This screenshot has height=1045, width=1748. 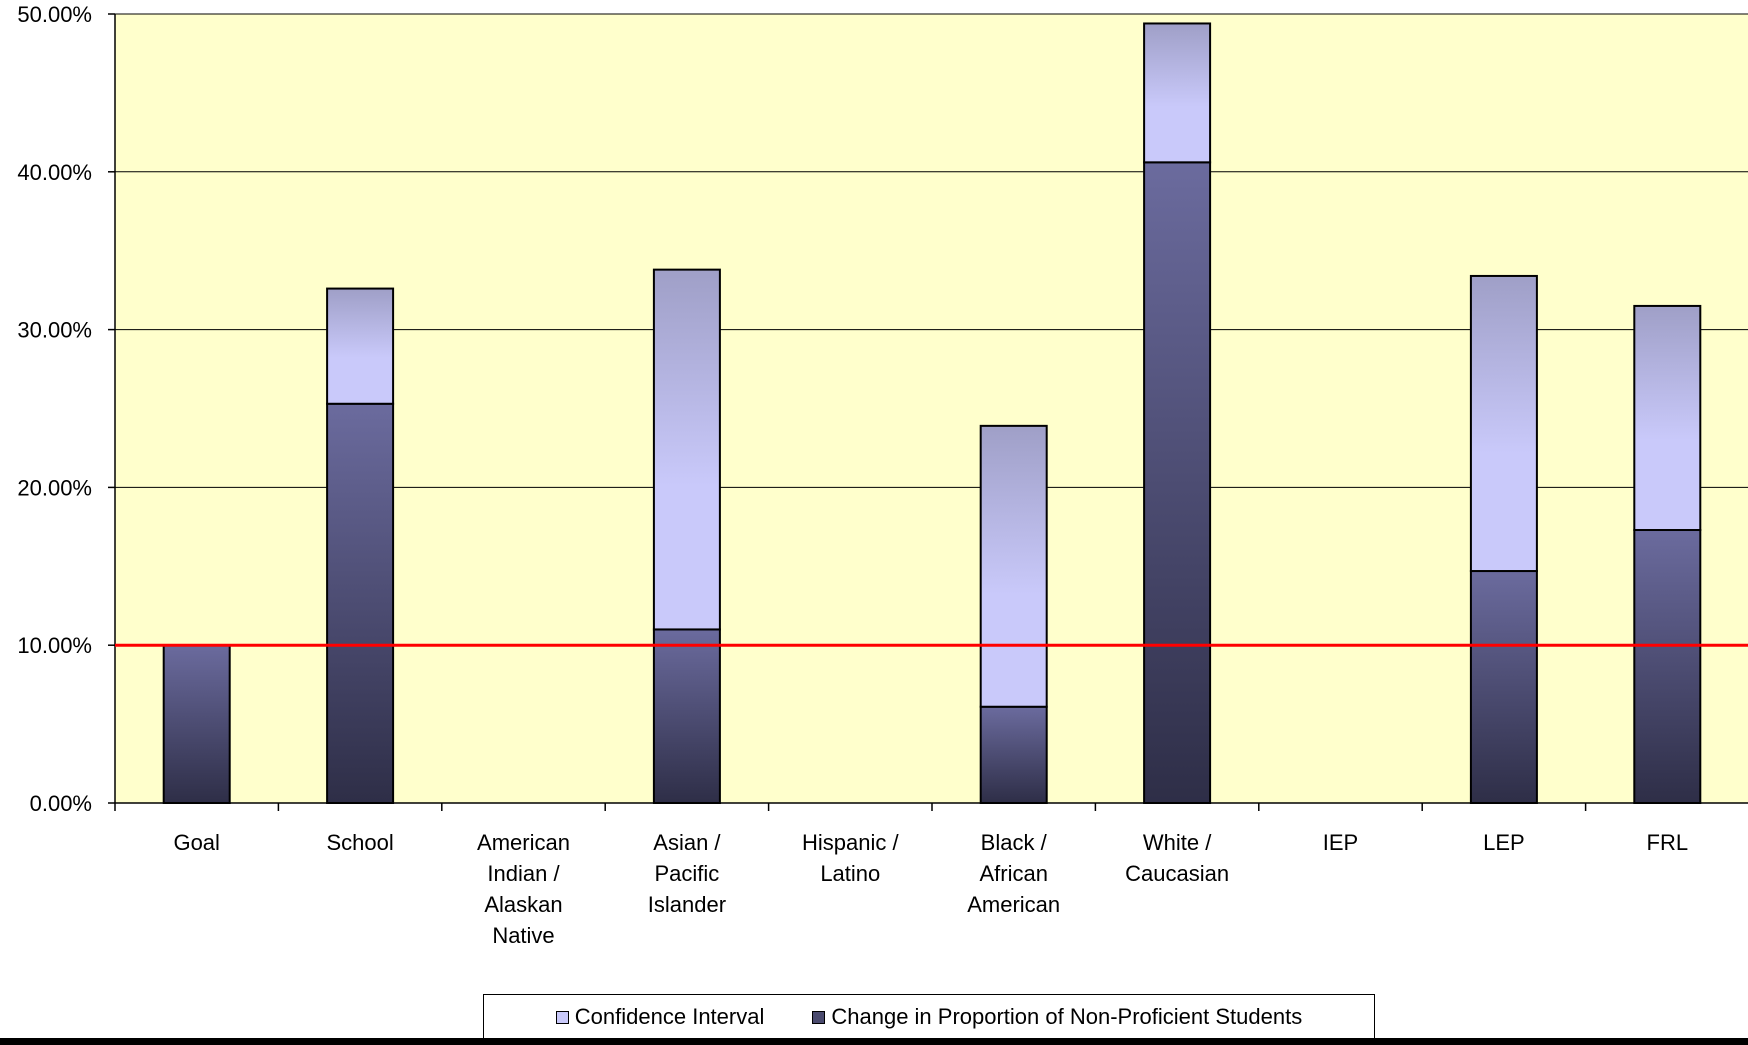 I want to click on category-label-line: African, so click(x=1013, y=873).